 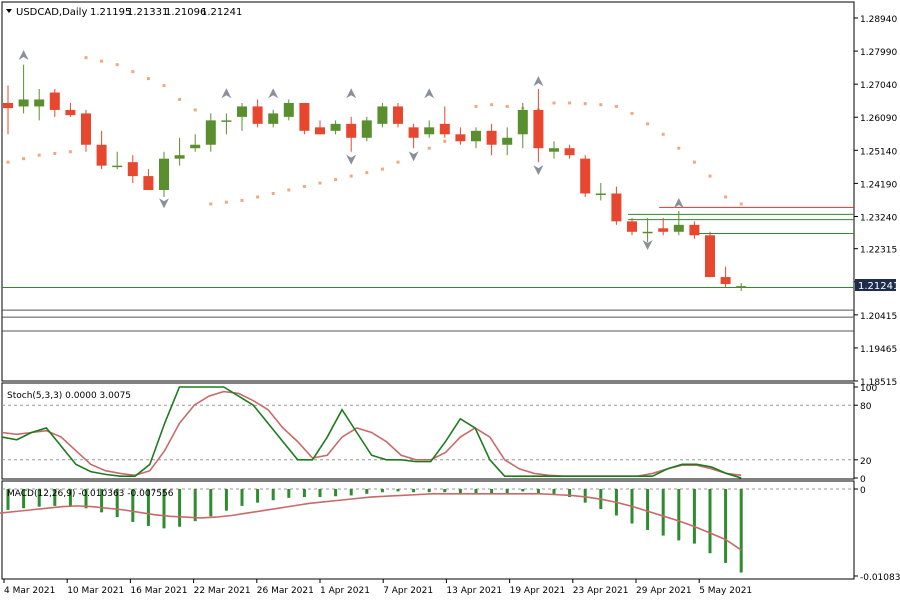 I want to click on price-tick-label: 1.24190, so click(x=878, y=185).